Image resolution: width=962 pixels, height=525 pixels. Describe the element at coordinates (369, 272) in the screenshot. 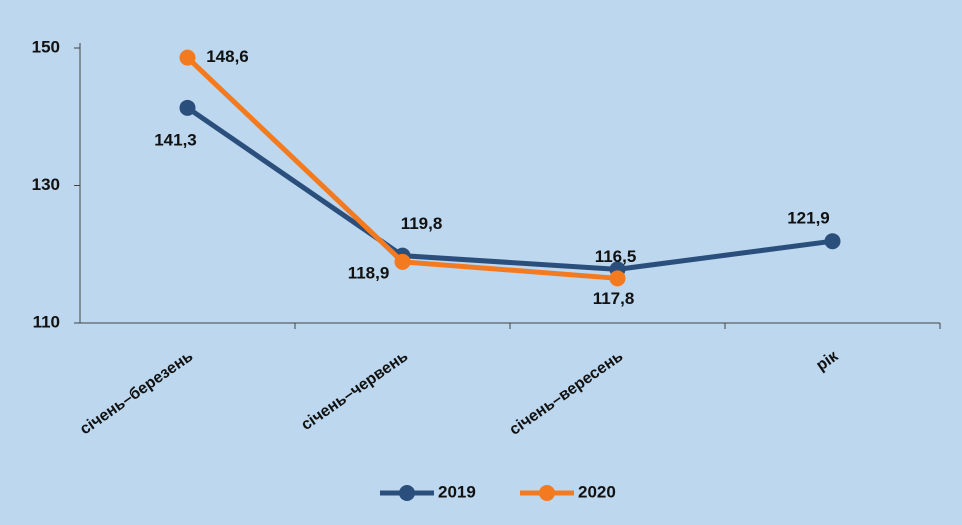

I see `value-label: 118,9` at that location.